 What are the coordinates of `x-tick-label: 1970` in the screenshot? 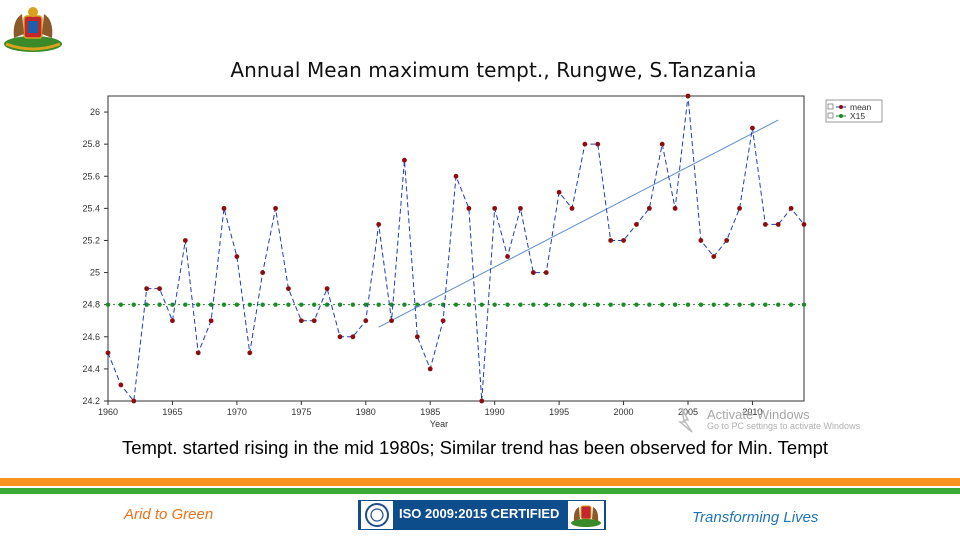 It's located at (237, 412).